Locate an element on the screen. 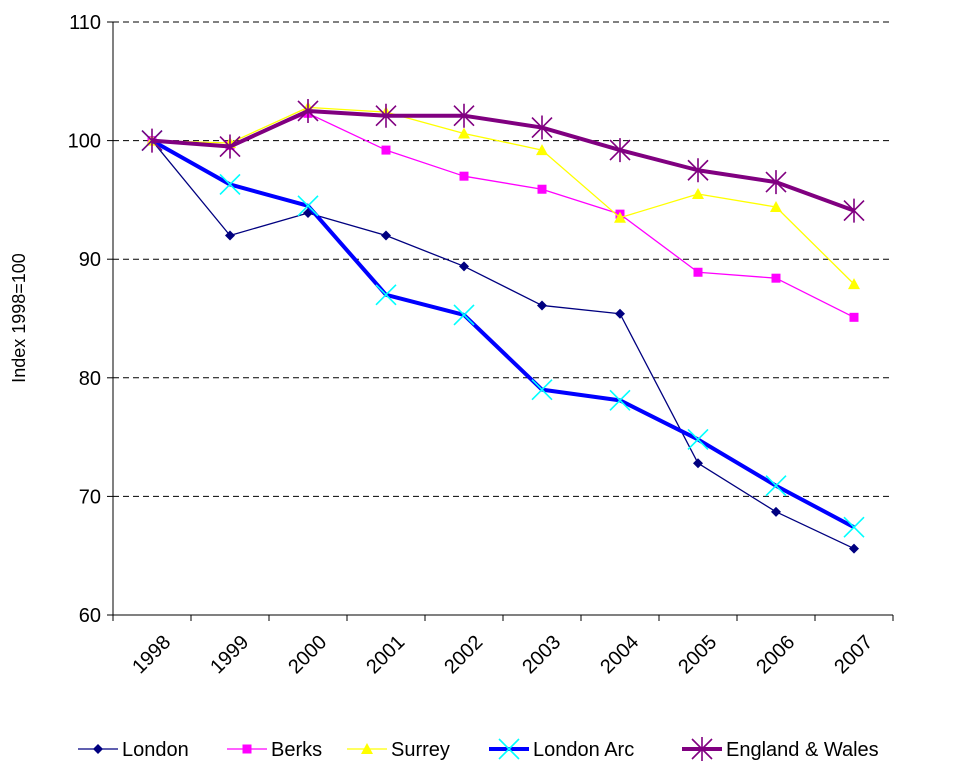 The height and width of the screenshot is (766, 965). y-axis-label: Index 1998=100 is located at coordinates (19, 318).